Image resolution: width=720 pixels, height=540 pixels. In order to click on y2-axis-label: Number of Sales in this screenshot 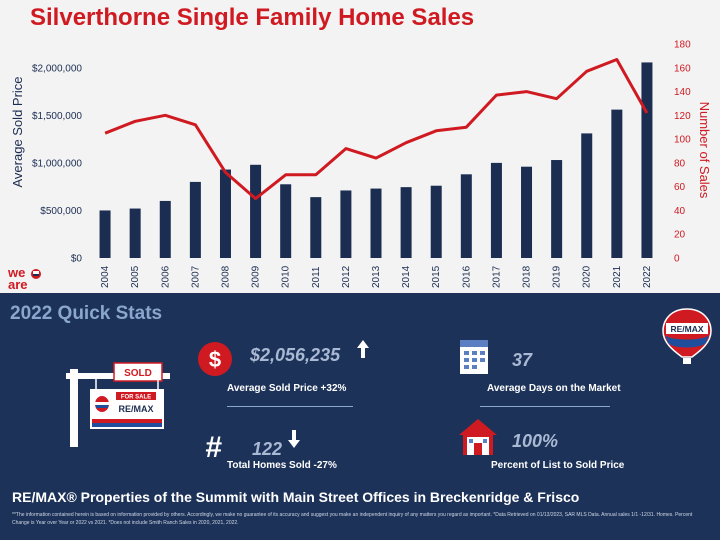, I will do `click(704, 150)`.